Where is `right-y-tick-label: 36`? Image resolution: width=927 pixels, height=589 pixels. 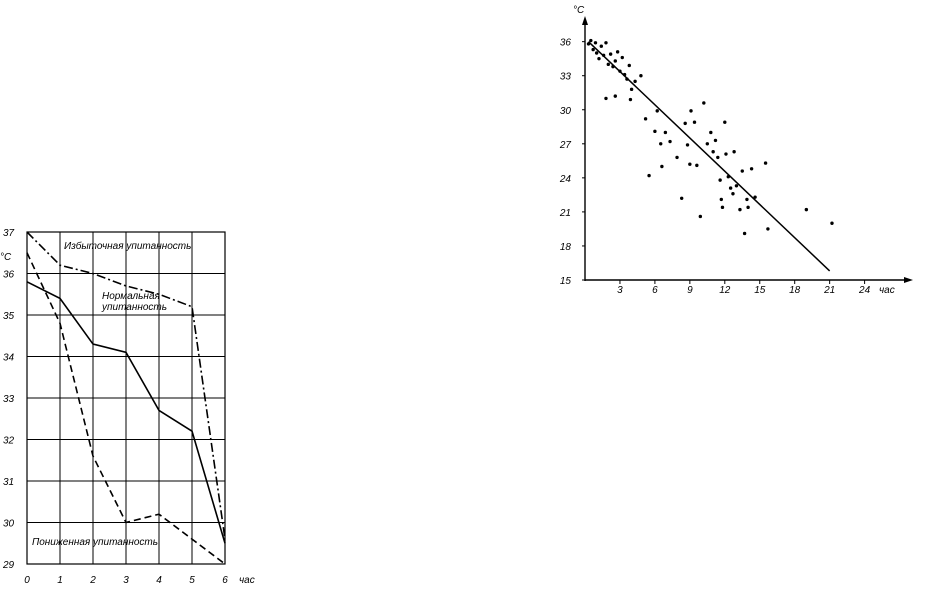
right-y-tick-label: 36 is located at coordinates (566, 43).